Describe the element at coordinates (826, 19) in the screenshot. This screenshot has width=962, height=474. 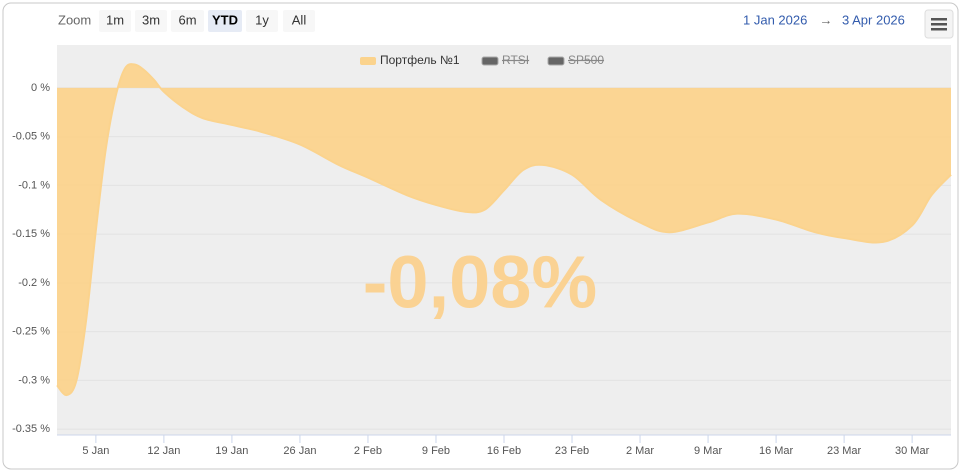
I see `date-arrow: →` at that location.